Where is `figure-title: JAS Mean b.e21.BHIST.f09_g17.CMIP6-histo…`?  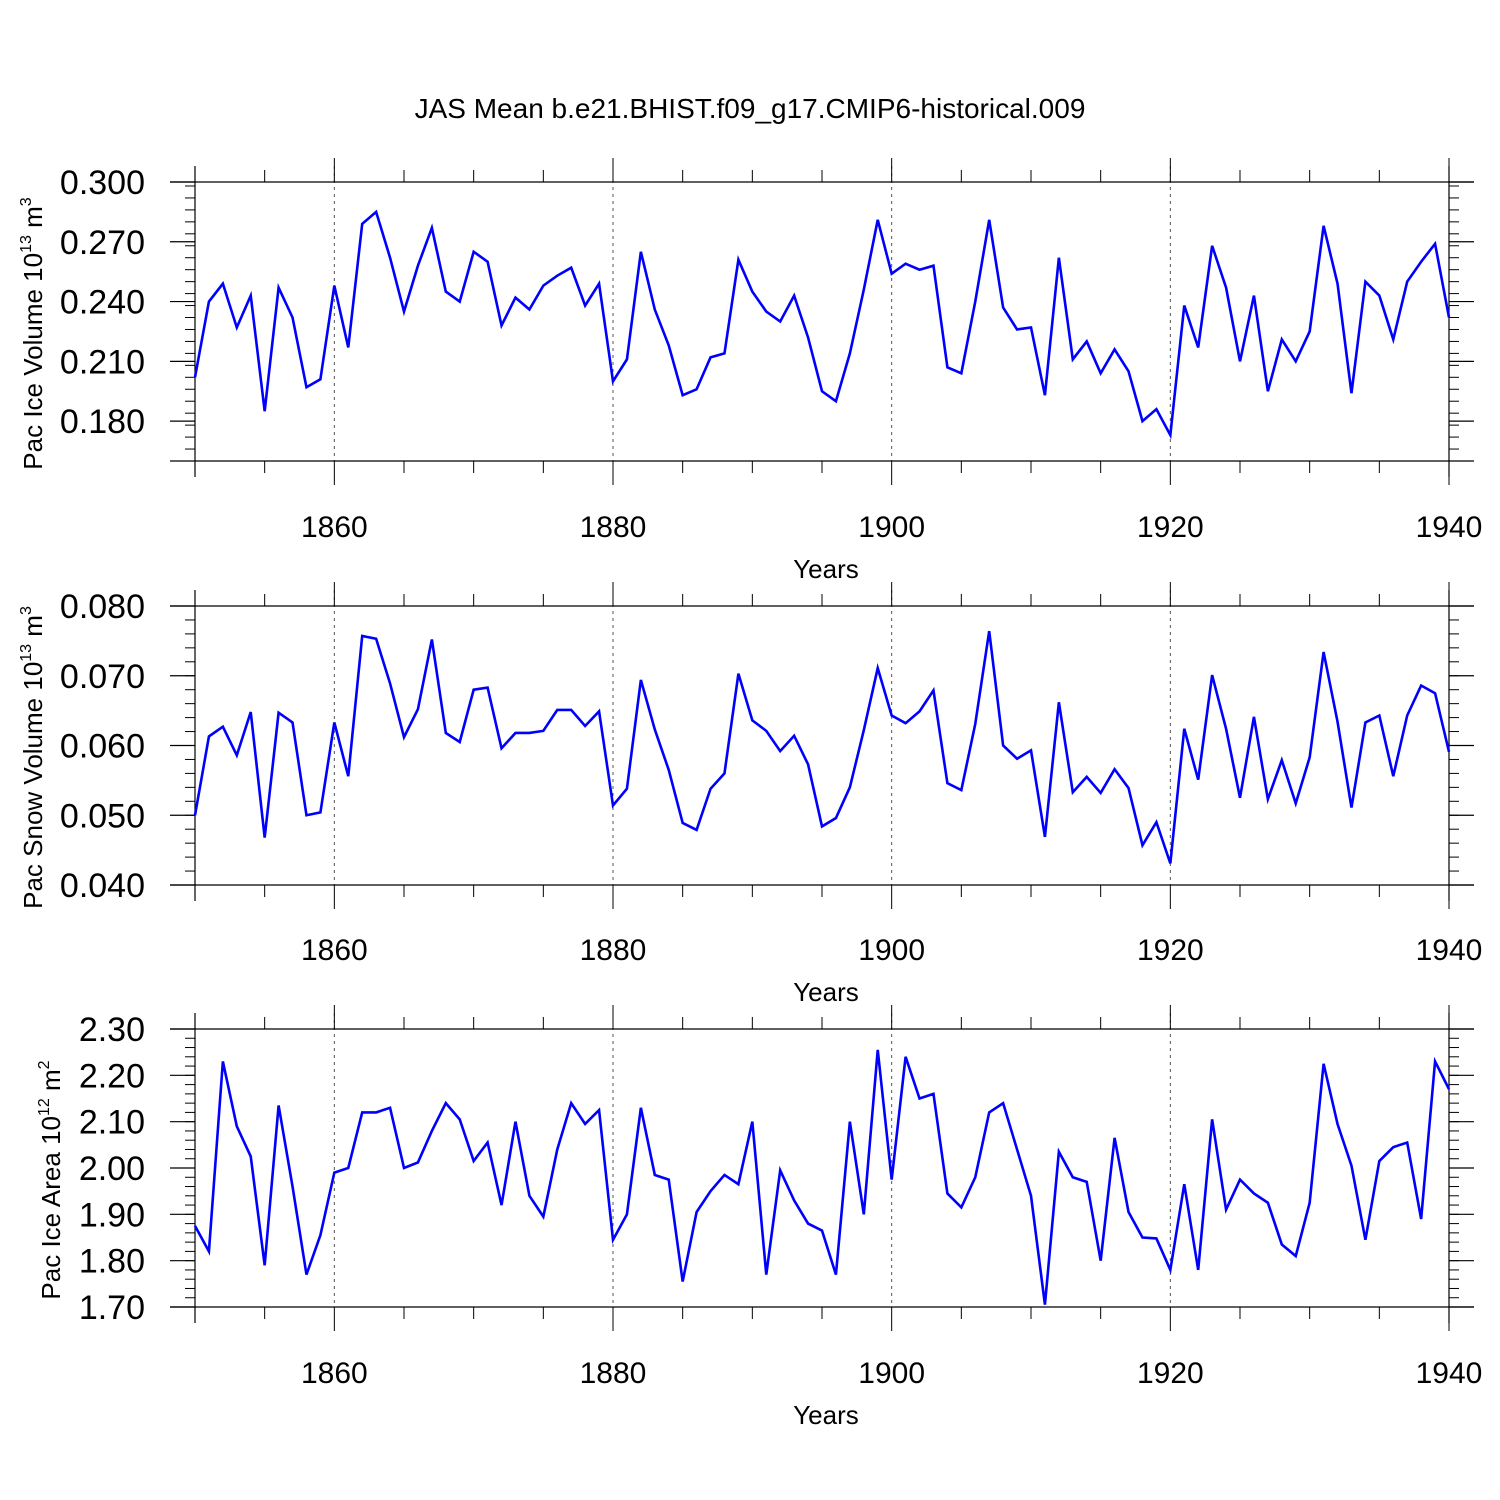
figure-title: JAS Mean b.e21.BHIST.f09_g17.CMIP6-histo… is located at coordinates (750, 108).